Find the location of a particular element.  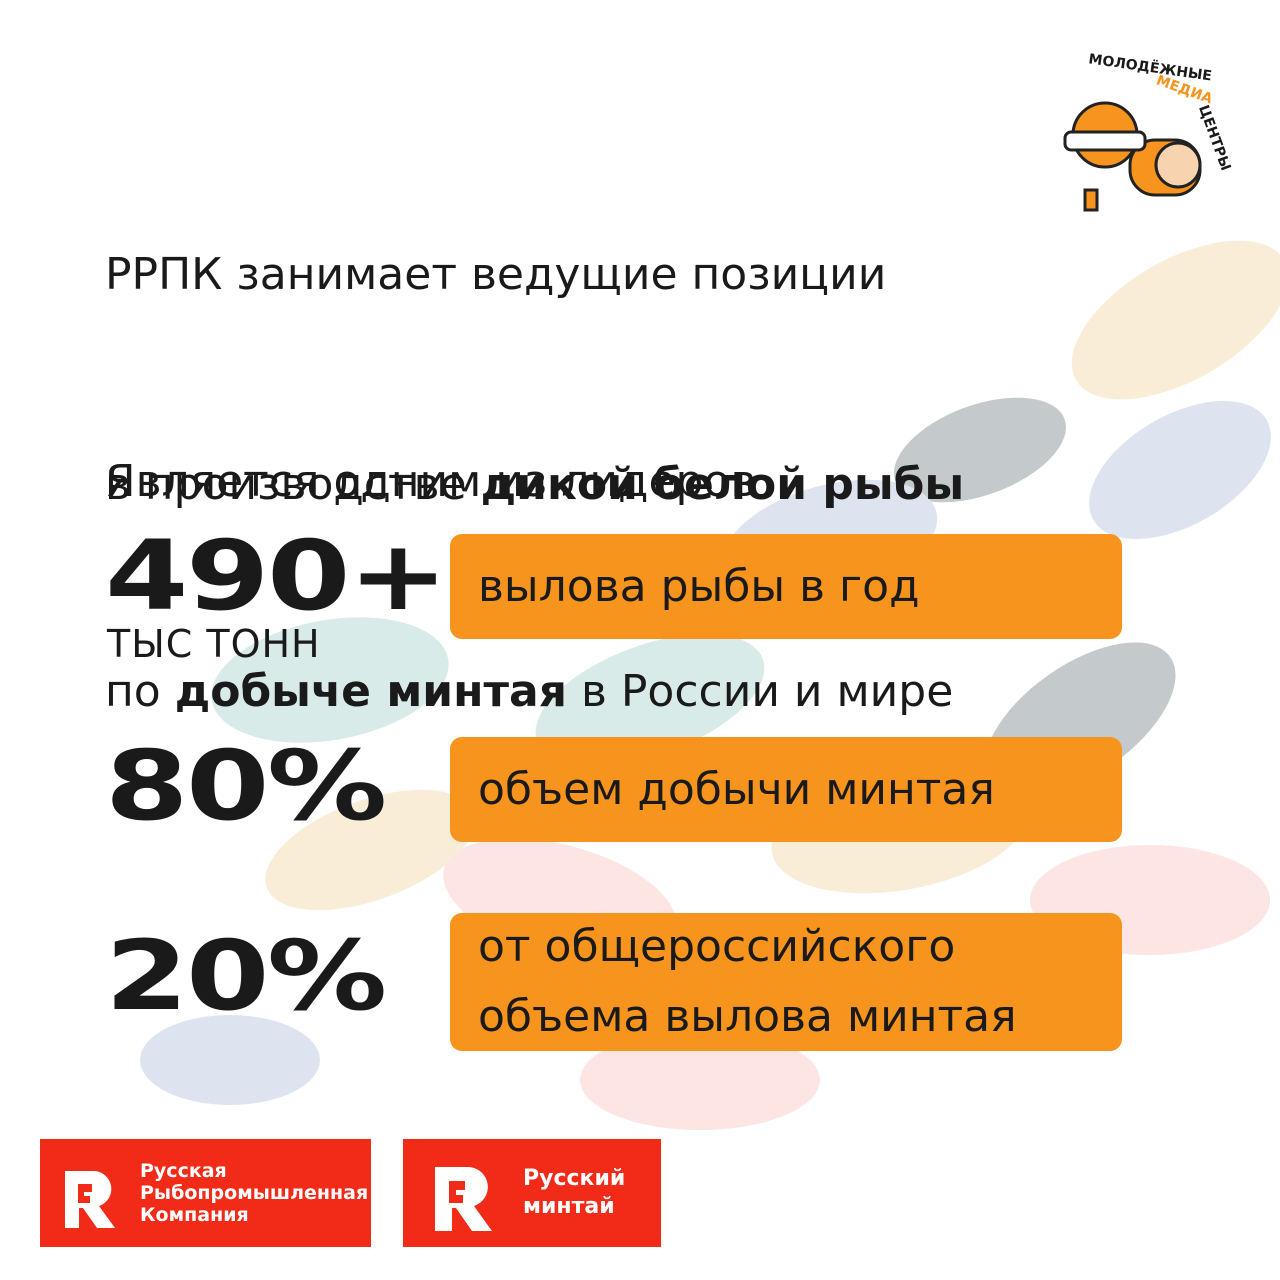

text: Русская is located at coordinates (183, 1171).